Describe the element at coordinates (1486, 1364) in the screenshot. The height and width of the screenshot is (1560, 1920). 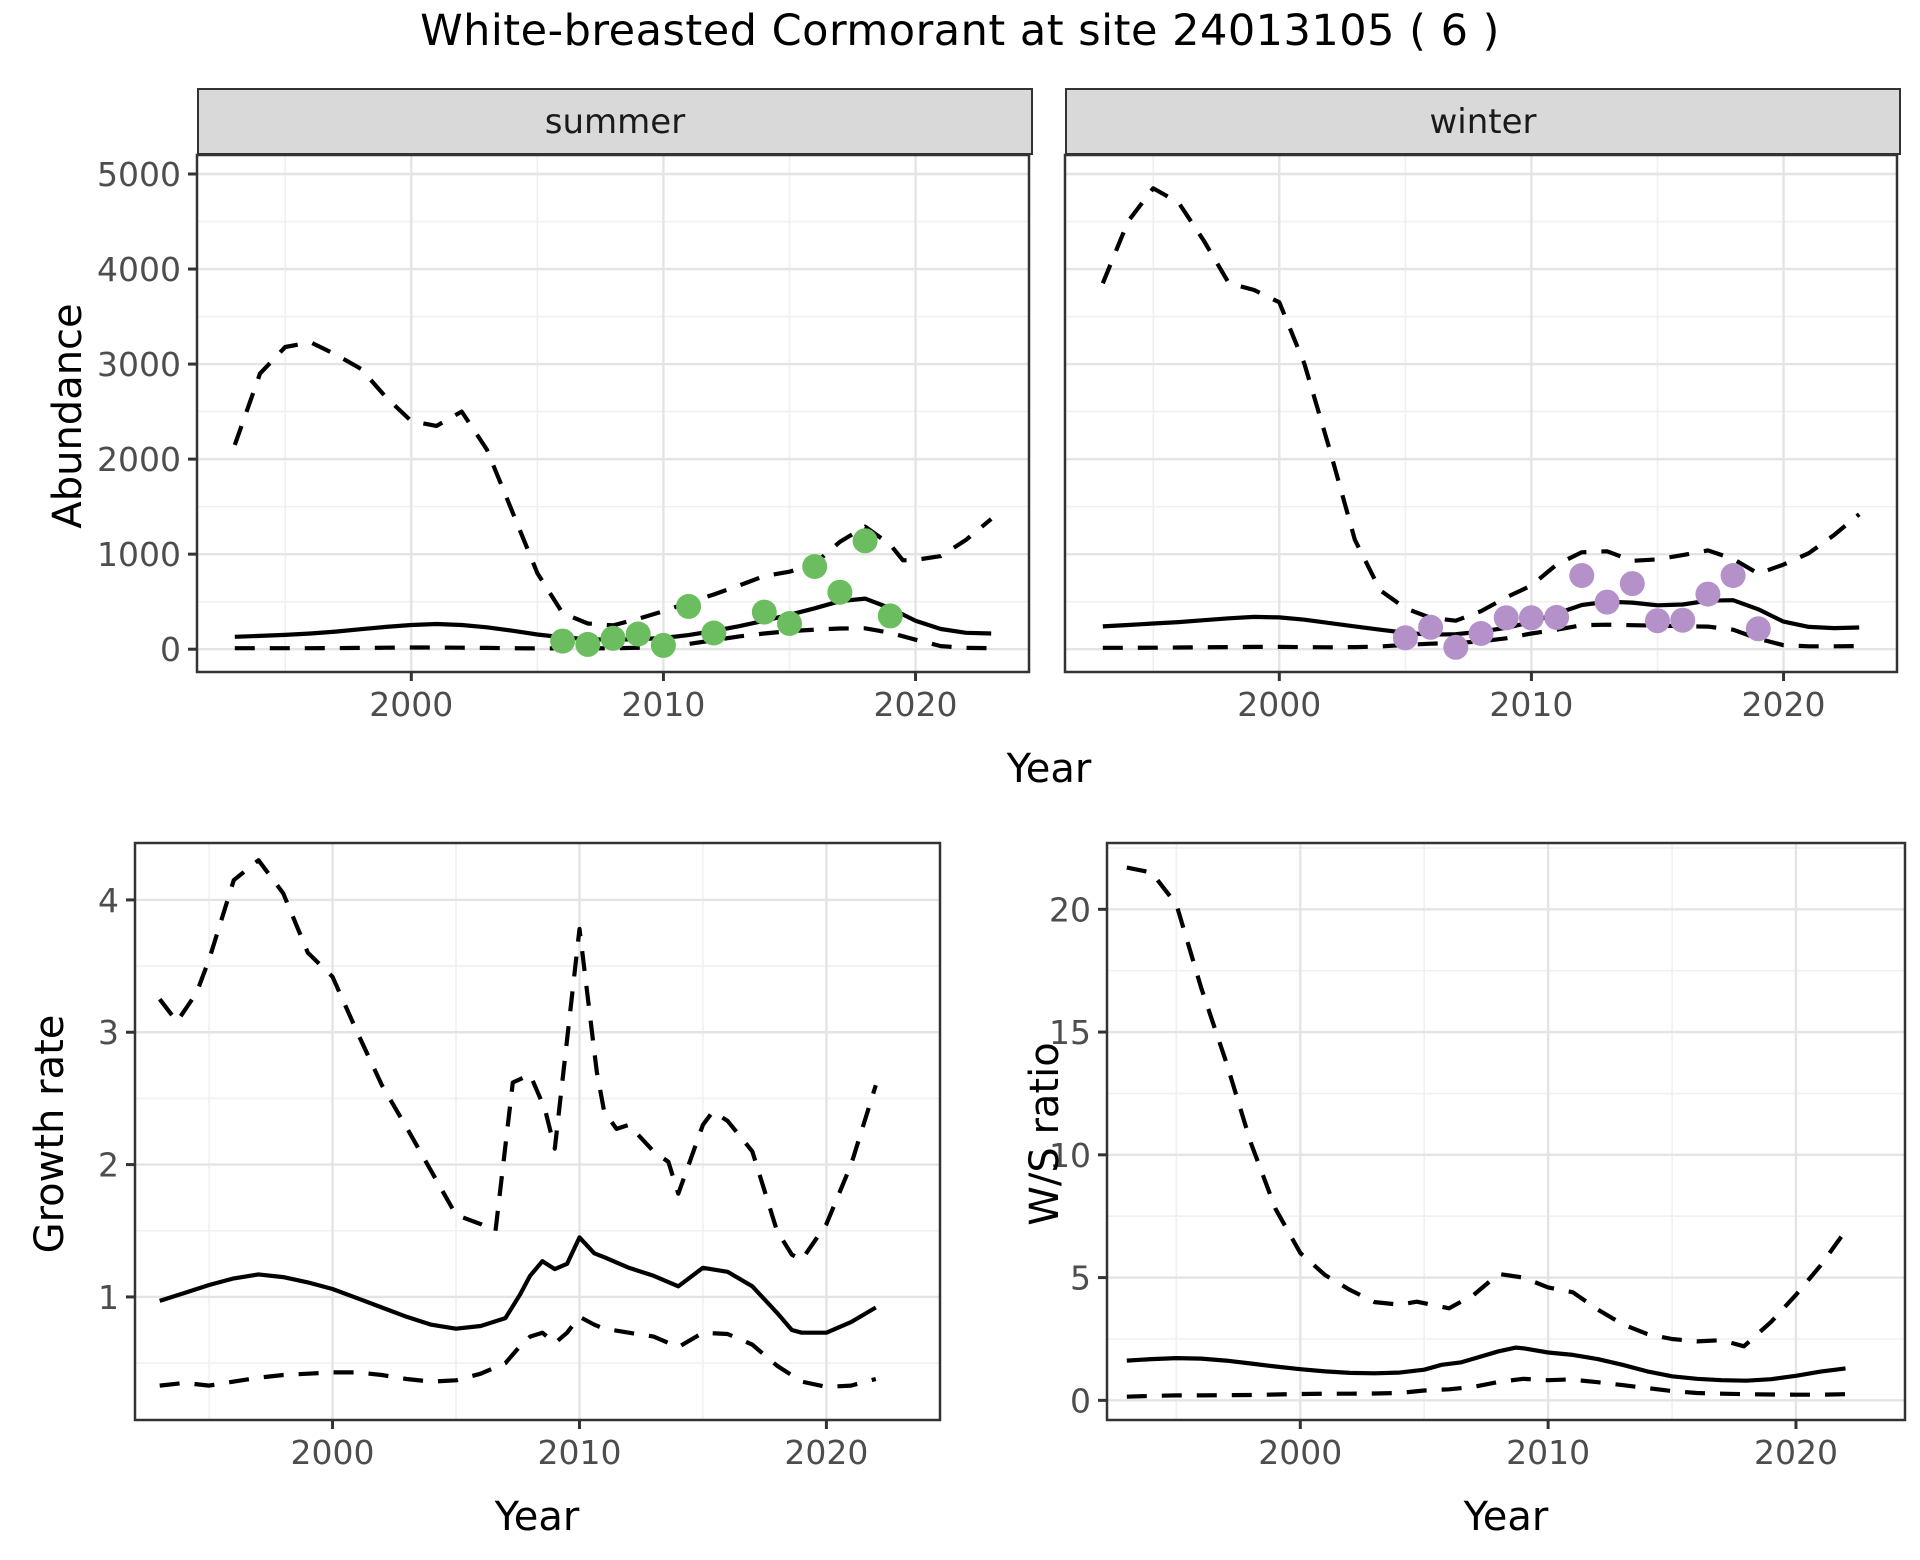
I see `series-estimate-ws-ratio` at that location.